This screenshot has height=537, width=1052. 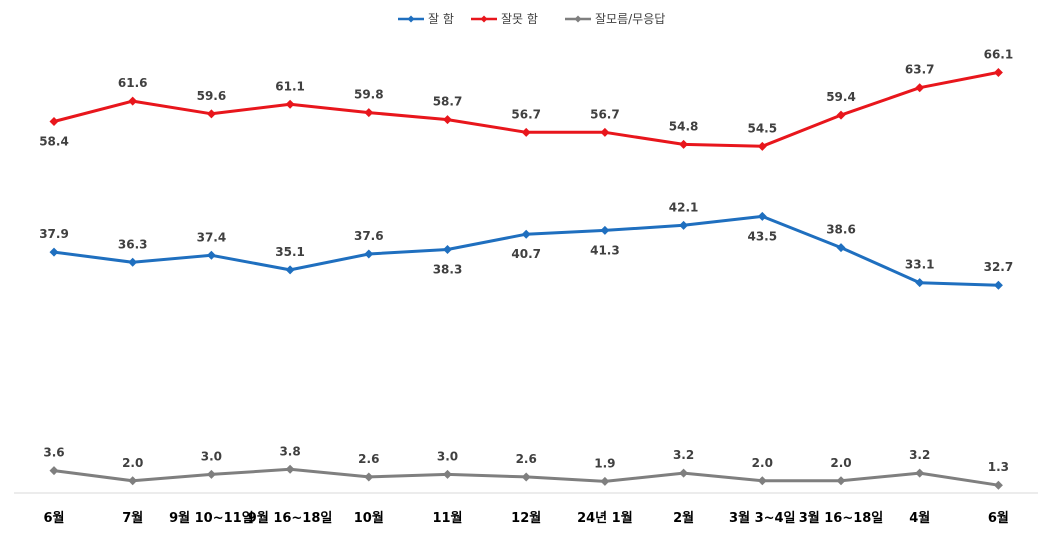 I want to click on data-label: 59.8, so click(x=369, y=95).